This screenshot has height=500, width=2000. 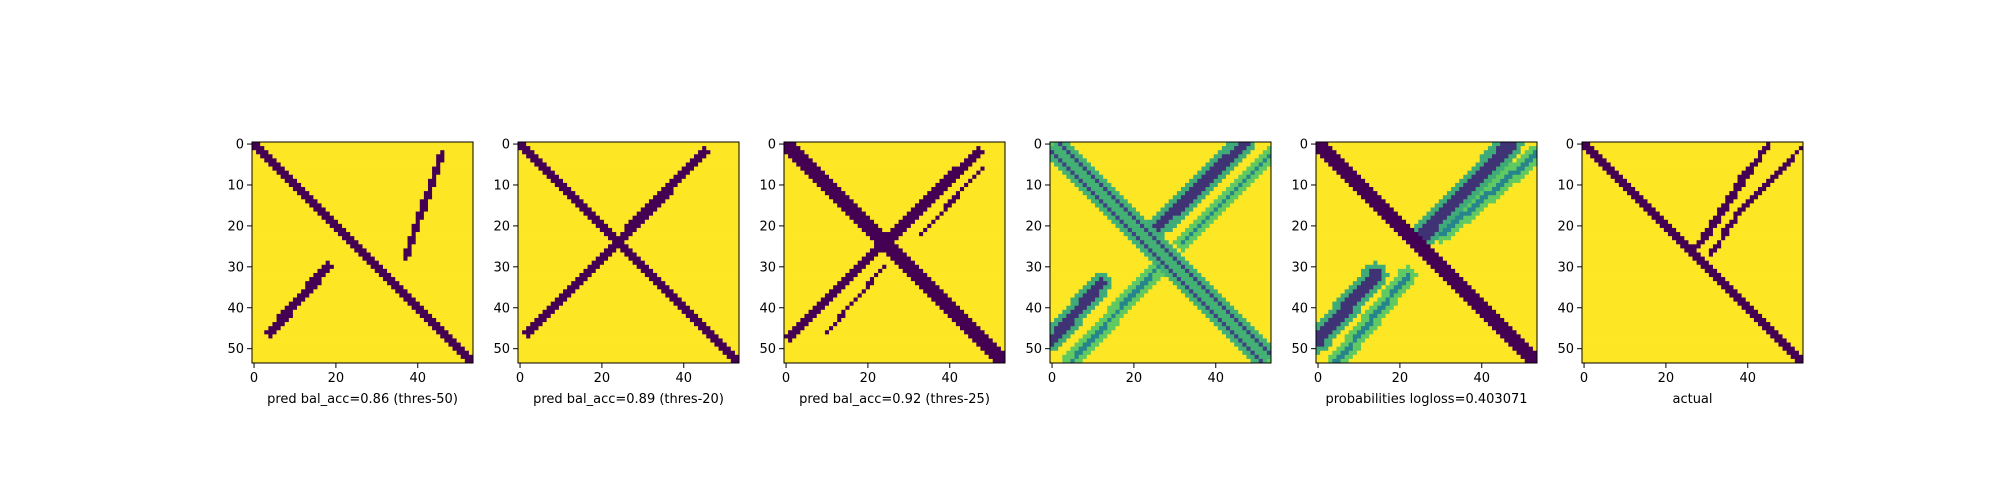 What do you see at coordinates (1693, 253) in the screenshot?
I see `heatmap-image` at bounding box center [1693, 253].